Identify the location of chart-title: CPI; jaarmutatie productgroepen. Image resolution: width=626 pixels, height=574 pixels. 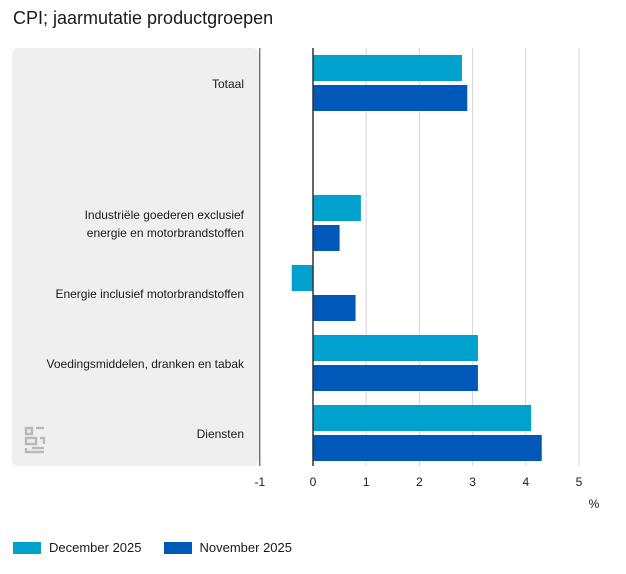
(143, 18).